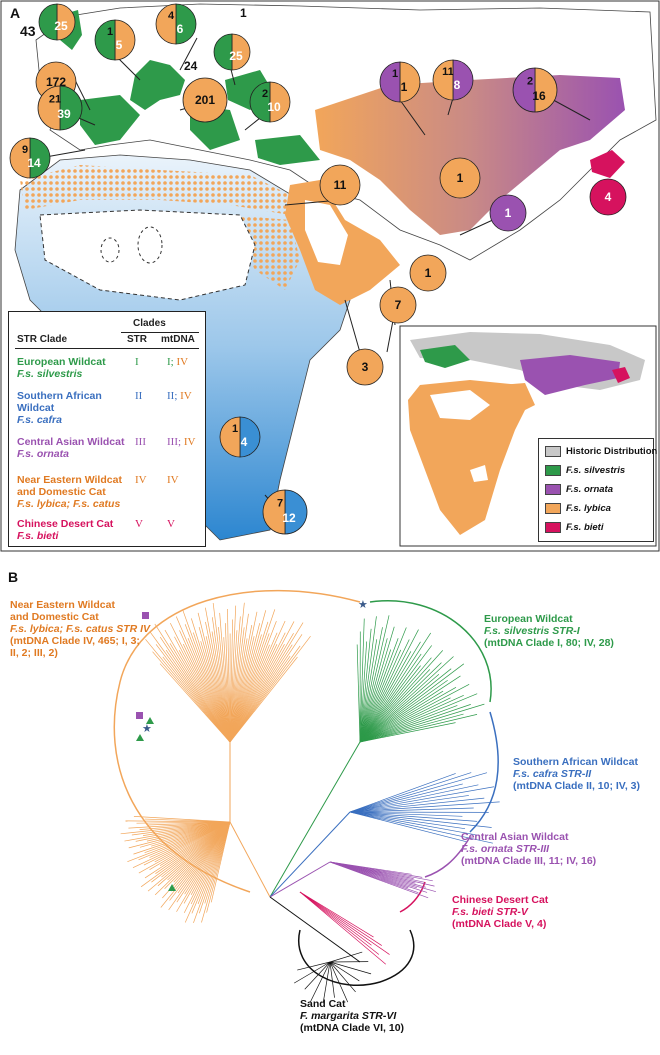 The height and width of the screenshot is (1055, 660). What do you see at coordinates (448, 72) in the screenshot?
I see `pie-count-upper: 11` at bounding box center [448, 72].